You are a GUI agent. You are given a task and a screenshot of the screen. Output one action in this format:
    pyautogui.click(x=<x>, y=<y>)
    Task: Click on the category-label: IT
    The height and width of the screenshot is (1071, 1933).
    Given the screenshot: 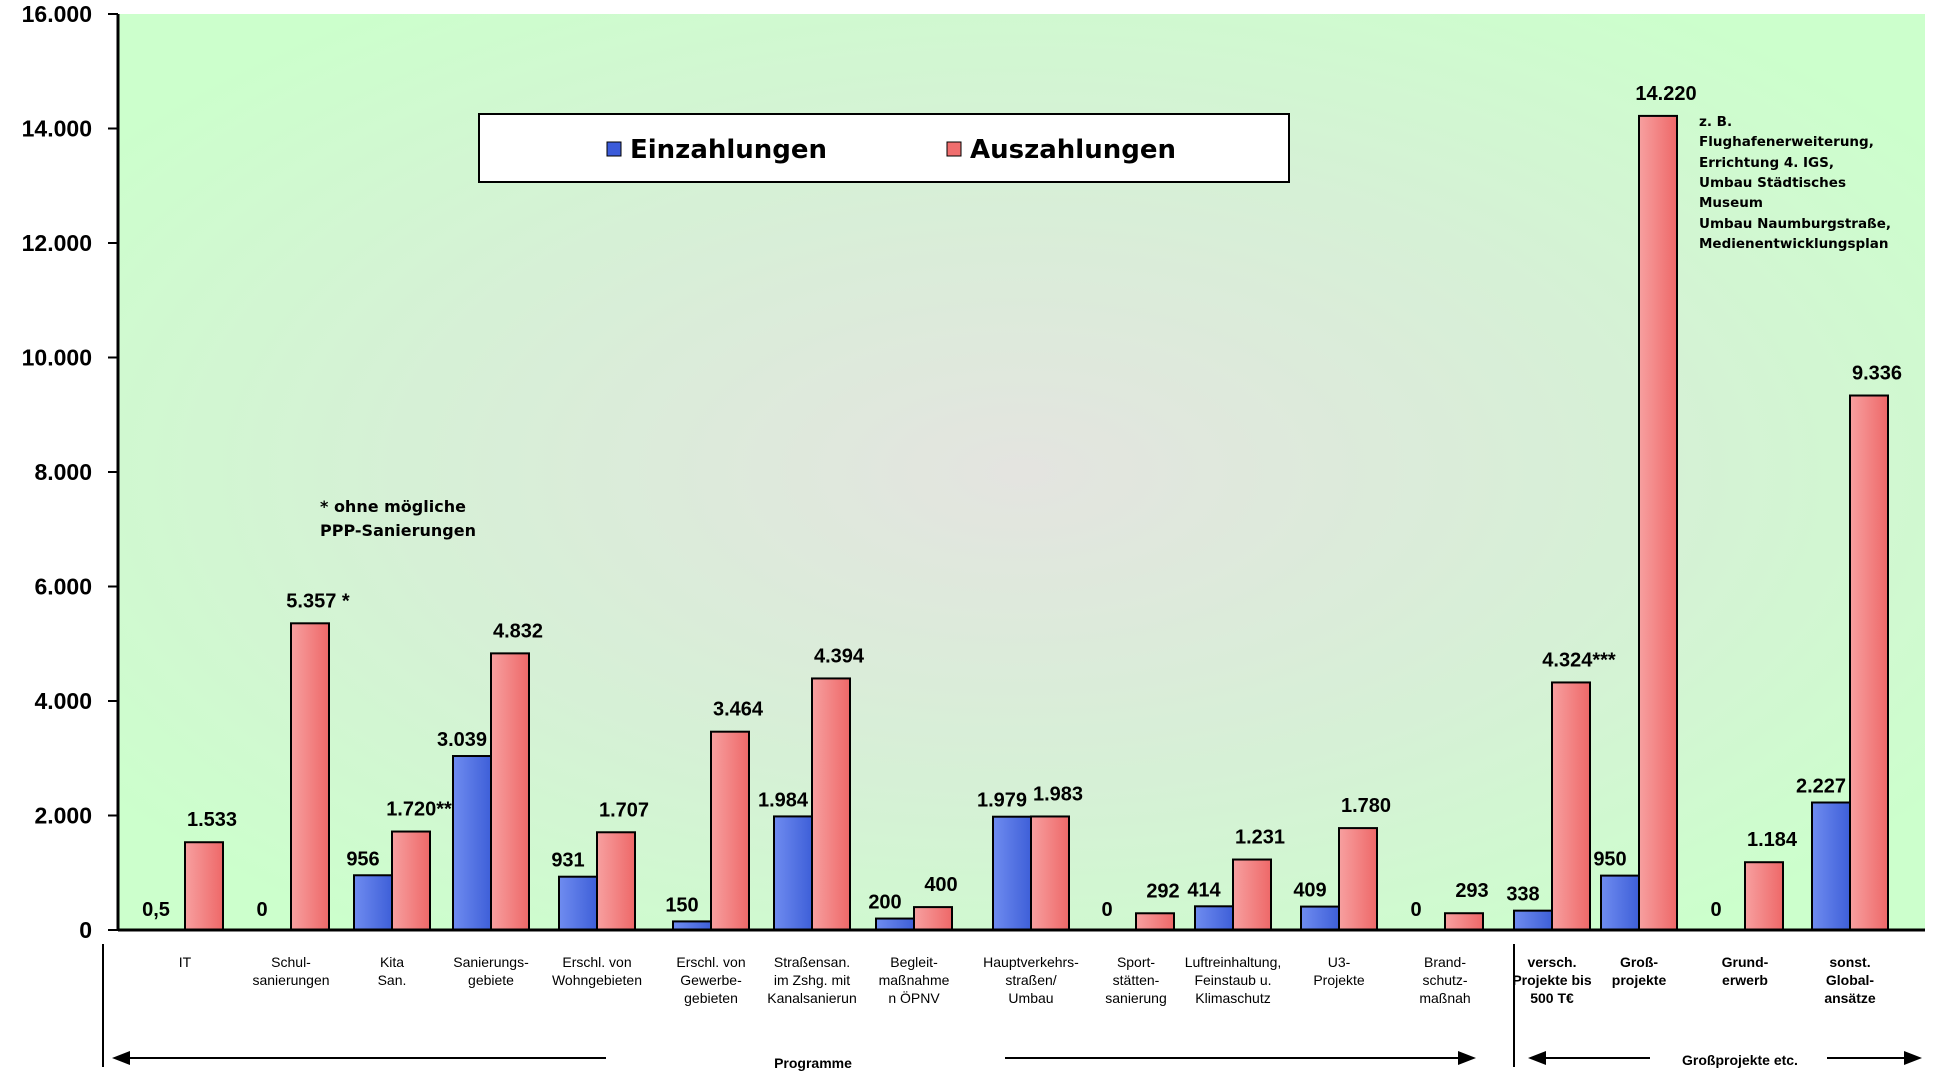 What is the action you would take?
    pyautogui.click(x=185, y=962)
    